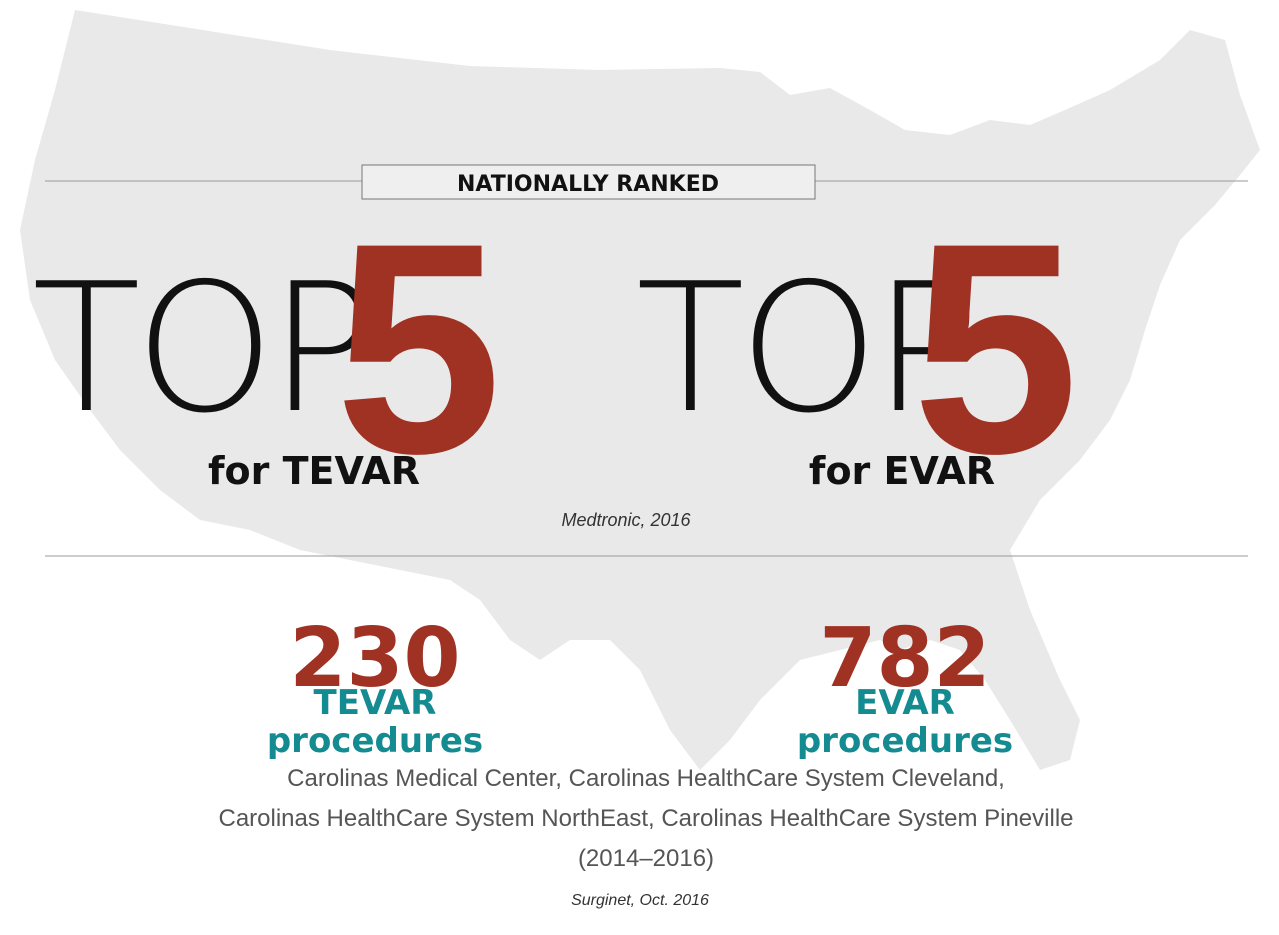 This screenshot has height=935, width=1279. I want to click on stat-number: 782, so click(904, 658).